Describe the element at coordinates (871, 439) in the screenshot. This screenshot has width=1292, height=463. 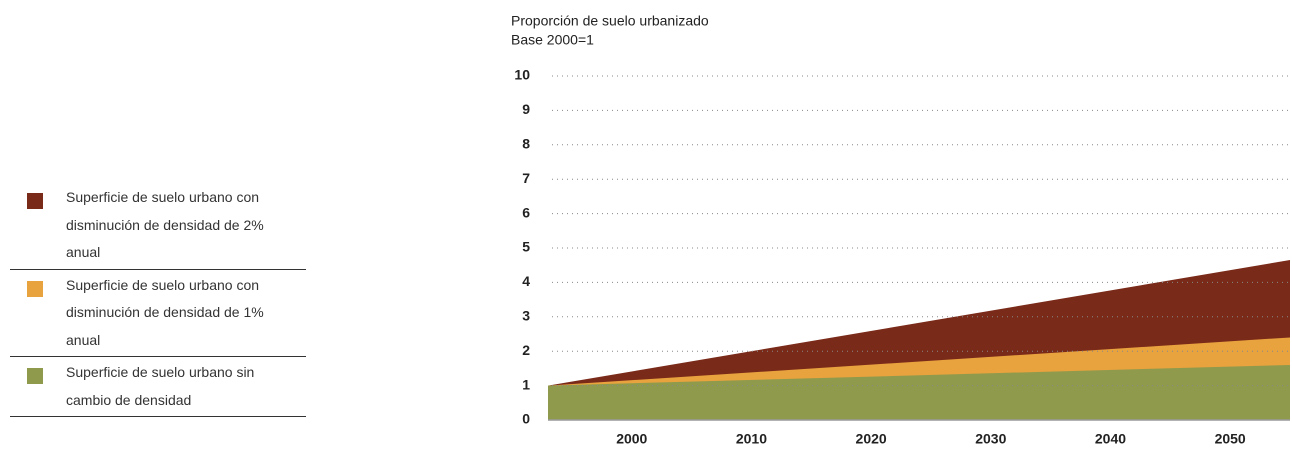
I see `x-tick-label: 2020` at that location.